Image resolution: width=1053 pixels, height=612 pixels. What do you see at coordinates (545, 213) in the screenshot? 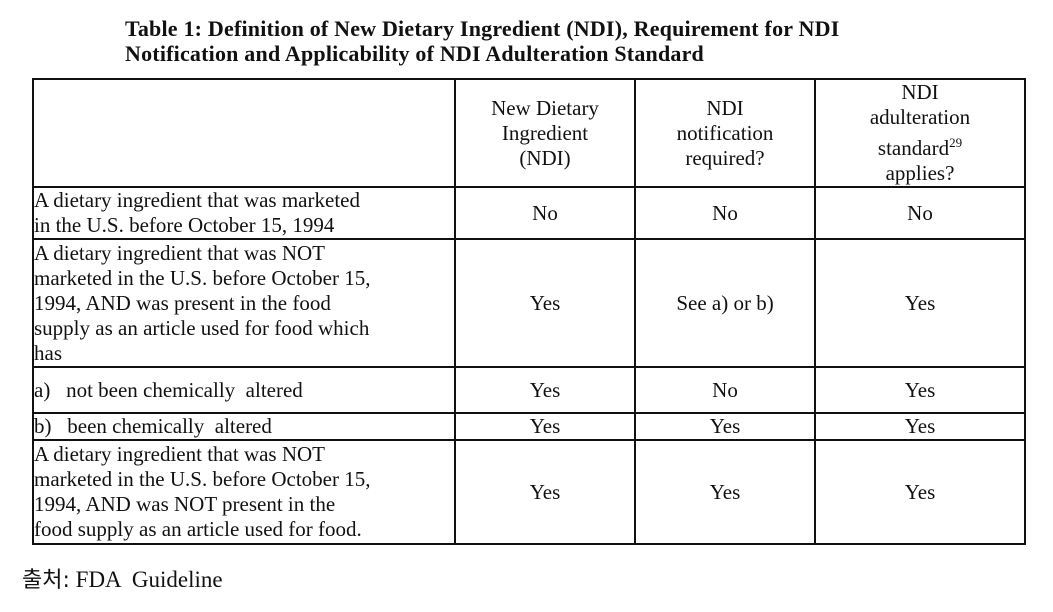
I see `cell-ndi: No` at bounding box center [545, 213].